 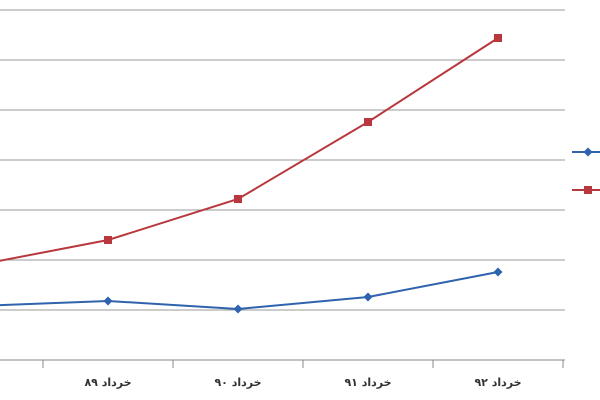 What do you see at coordinates (249, 291) in the screenshot?
I see `series-line` at bounding box center [249, 291].